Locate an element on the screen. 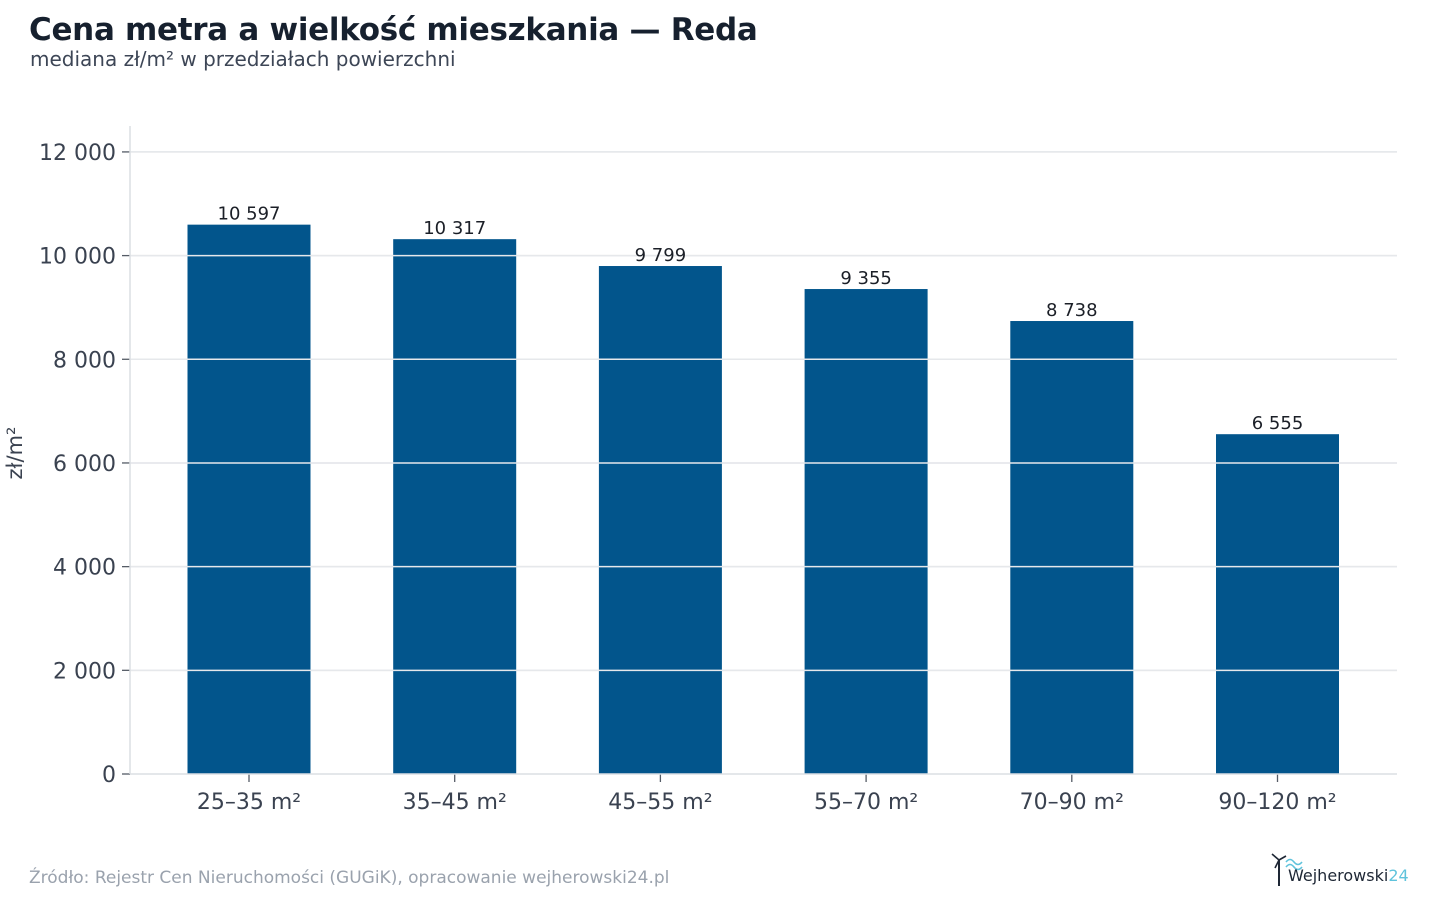 The height and width of the screenshot is (900, 1440). y-tick-label: 2 000 is located at coordinates (84, 671).